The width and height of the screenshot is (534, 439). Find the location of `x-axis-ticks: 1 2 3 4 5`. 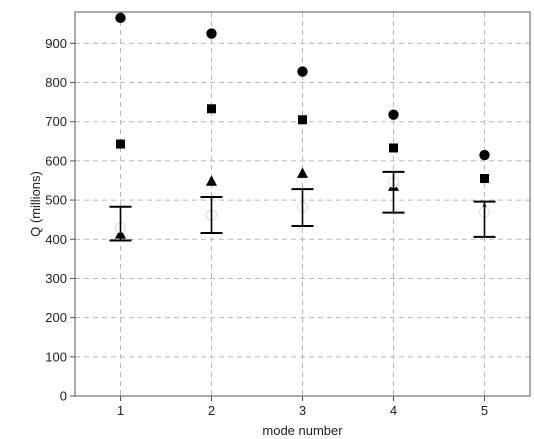

x-axis-ticks: 1 2 3 4 5 is located at coordinates (302, 407).